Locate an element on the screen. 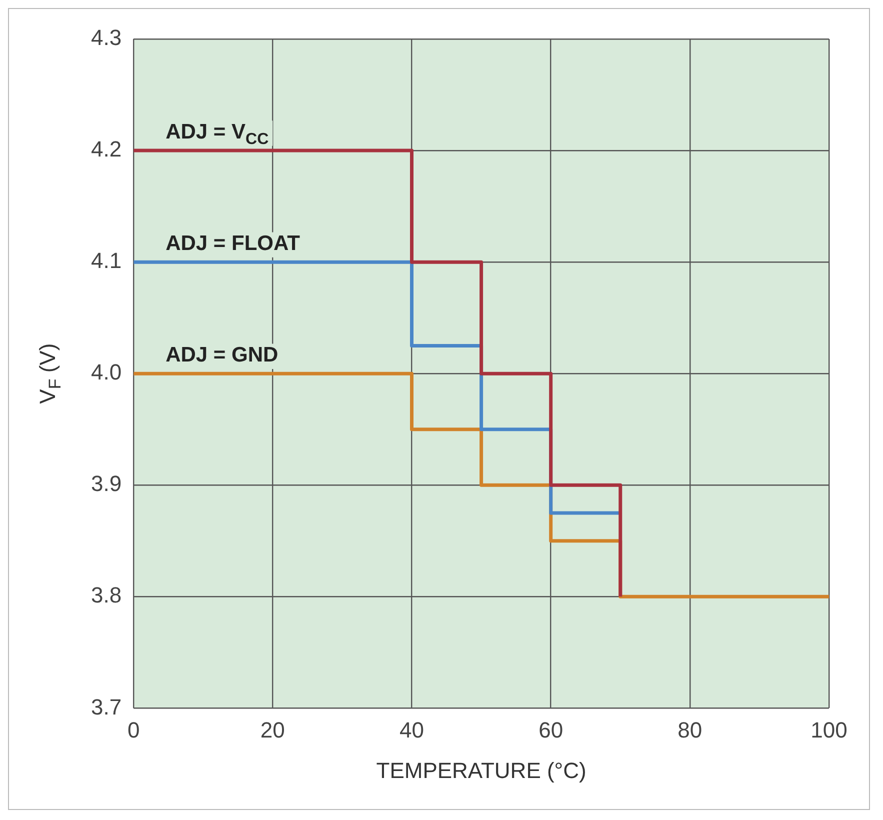 This screenshot has width=883, height=820. y-tick-label: 4.0 is located at coordinates (106, 372).